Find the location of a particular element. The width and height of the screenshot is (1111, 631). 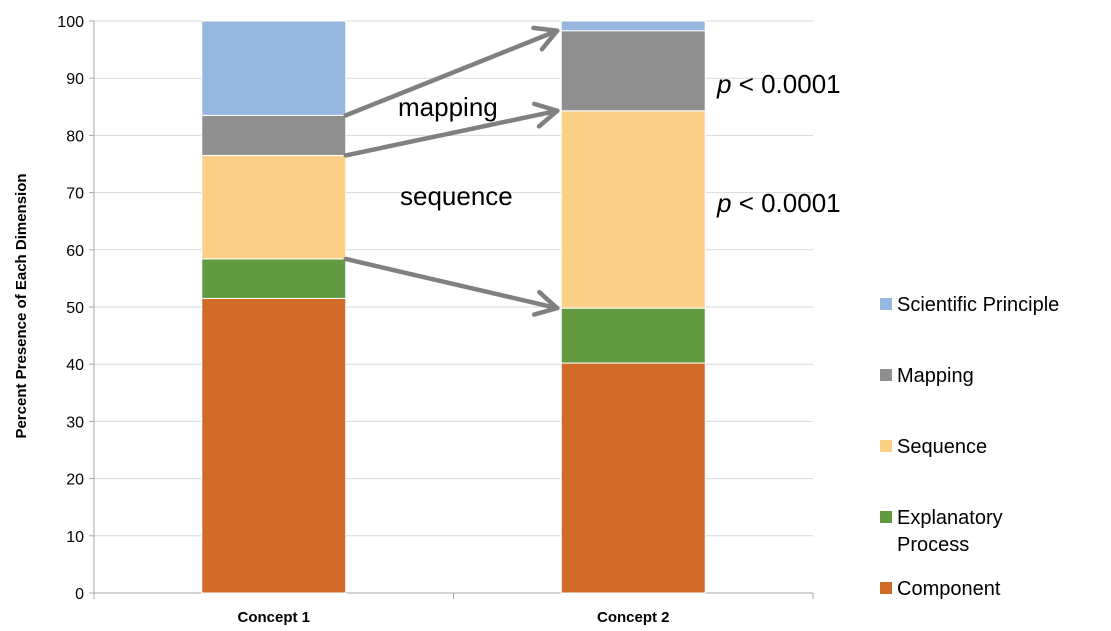

arrows is located at coordinates (451, 171).